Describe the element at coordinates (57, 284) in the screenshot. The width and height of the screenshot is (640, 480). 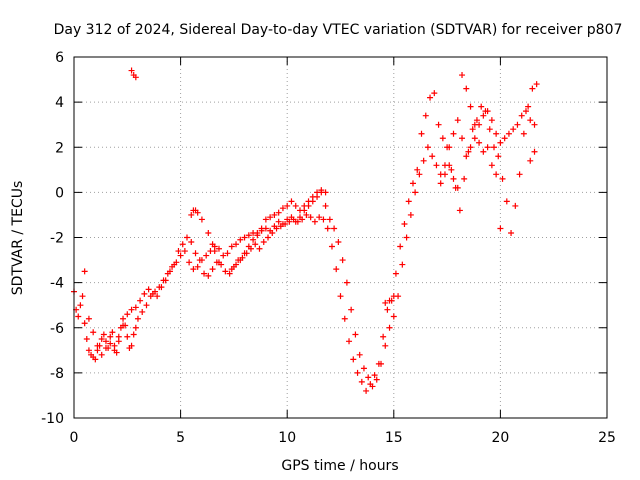
I see `y-tick-label: -4` at that location.